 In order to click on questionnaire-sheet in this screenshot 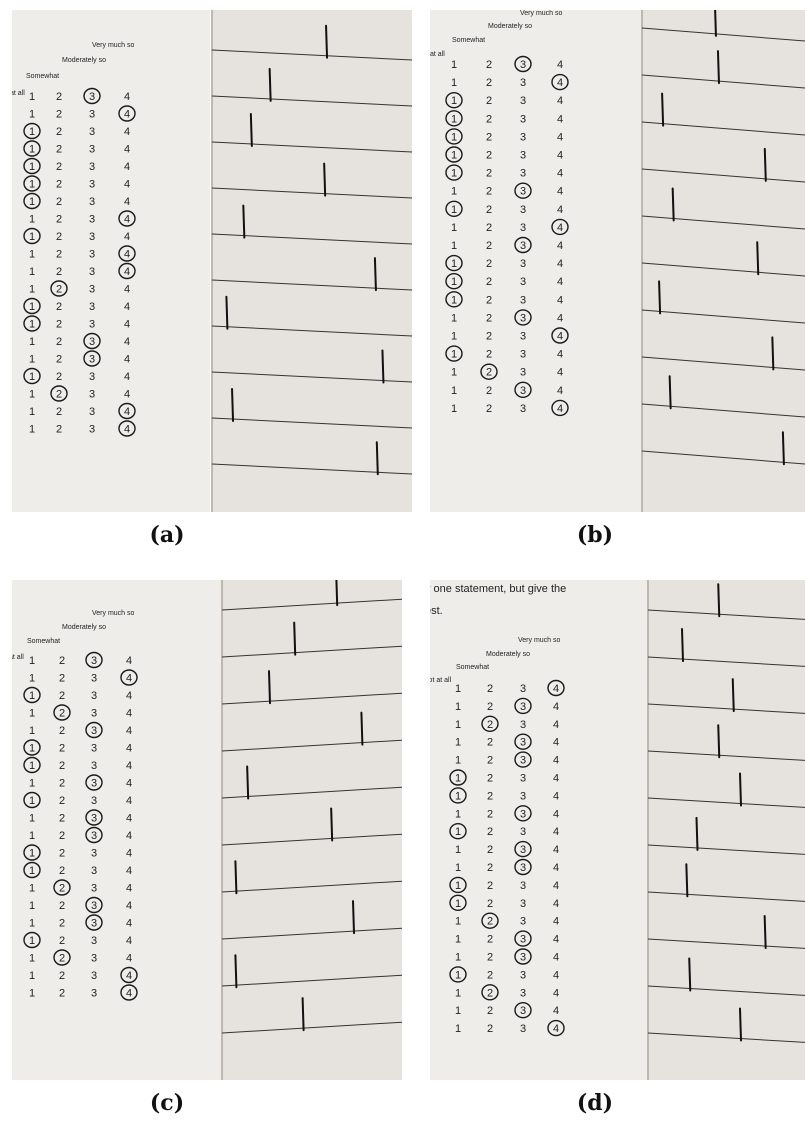, I will do `click(539, 830)`.